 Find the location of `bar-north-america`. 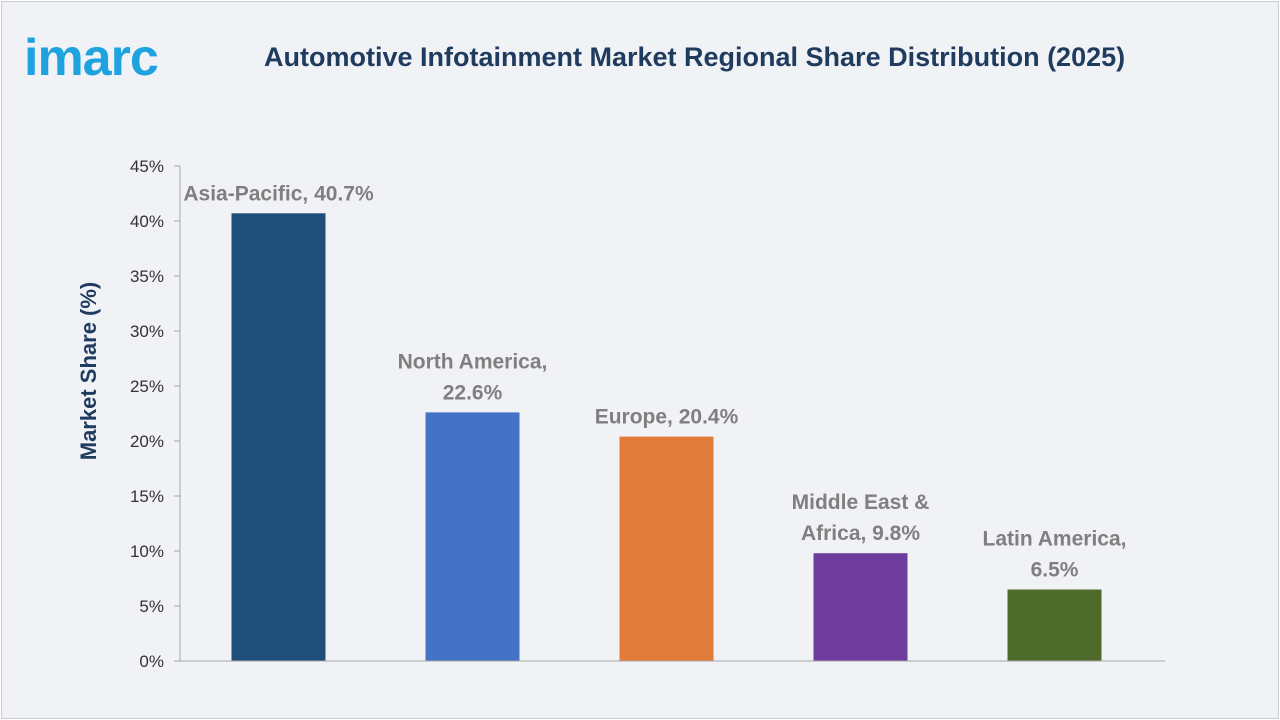

bar-north-america is located at coordinates (472, 536).